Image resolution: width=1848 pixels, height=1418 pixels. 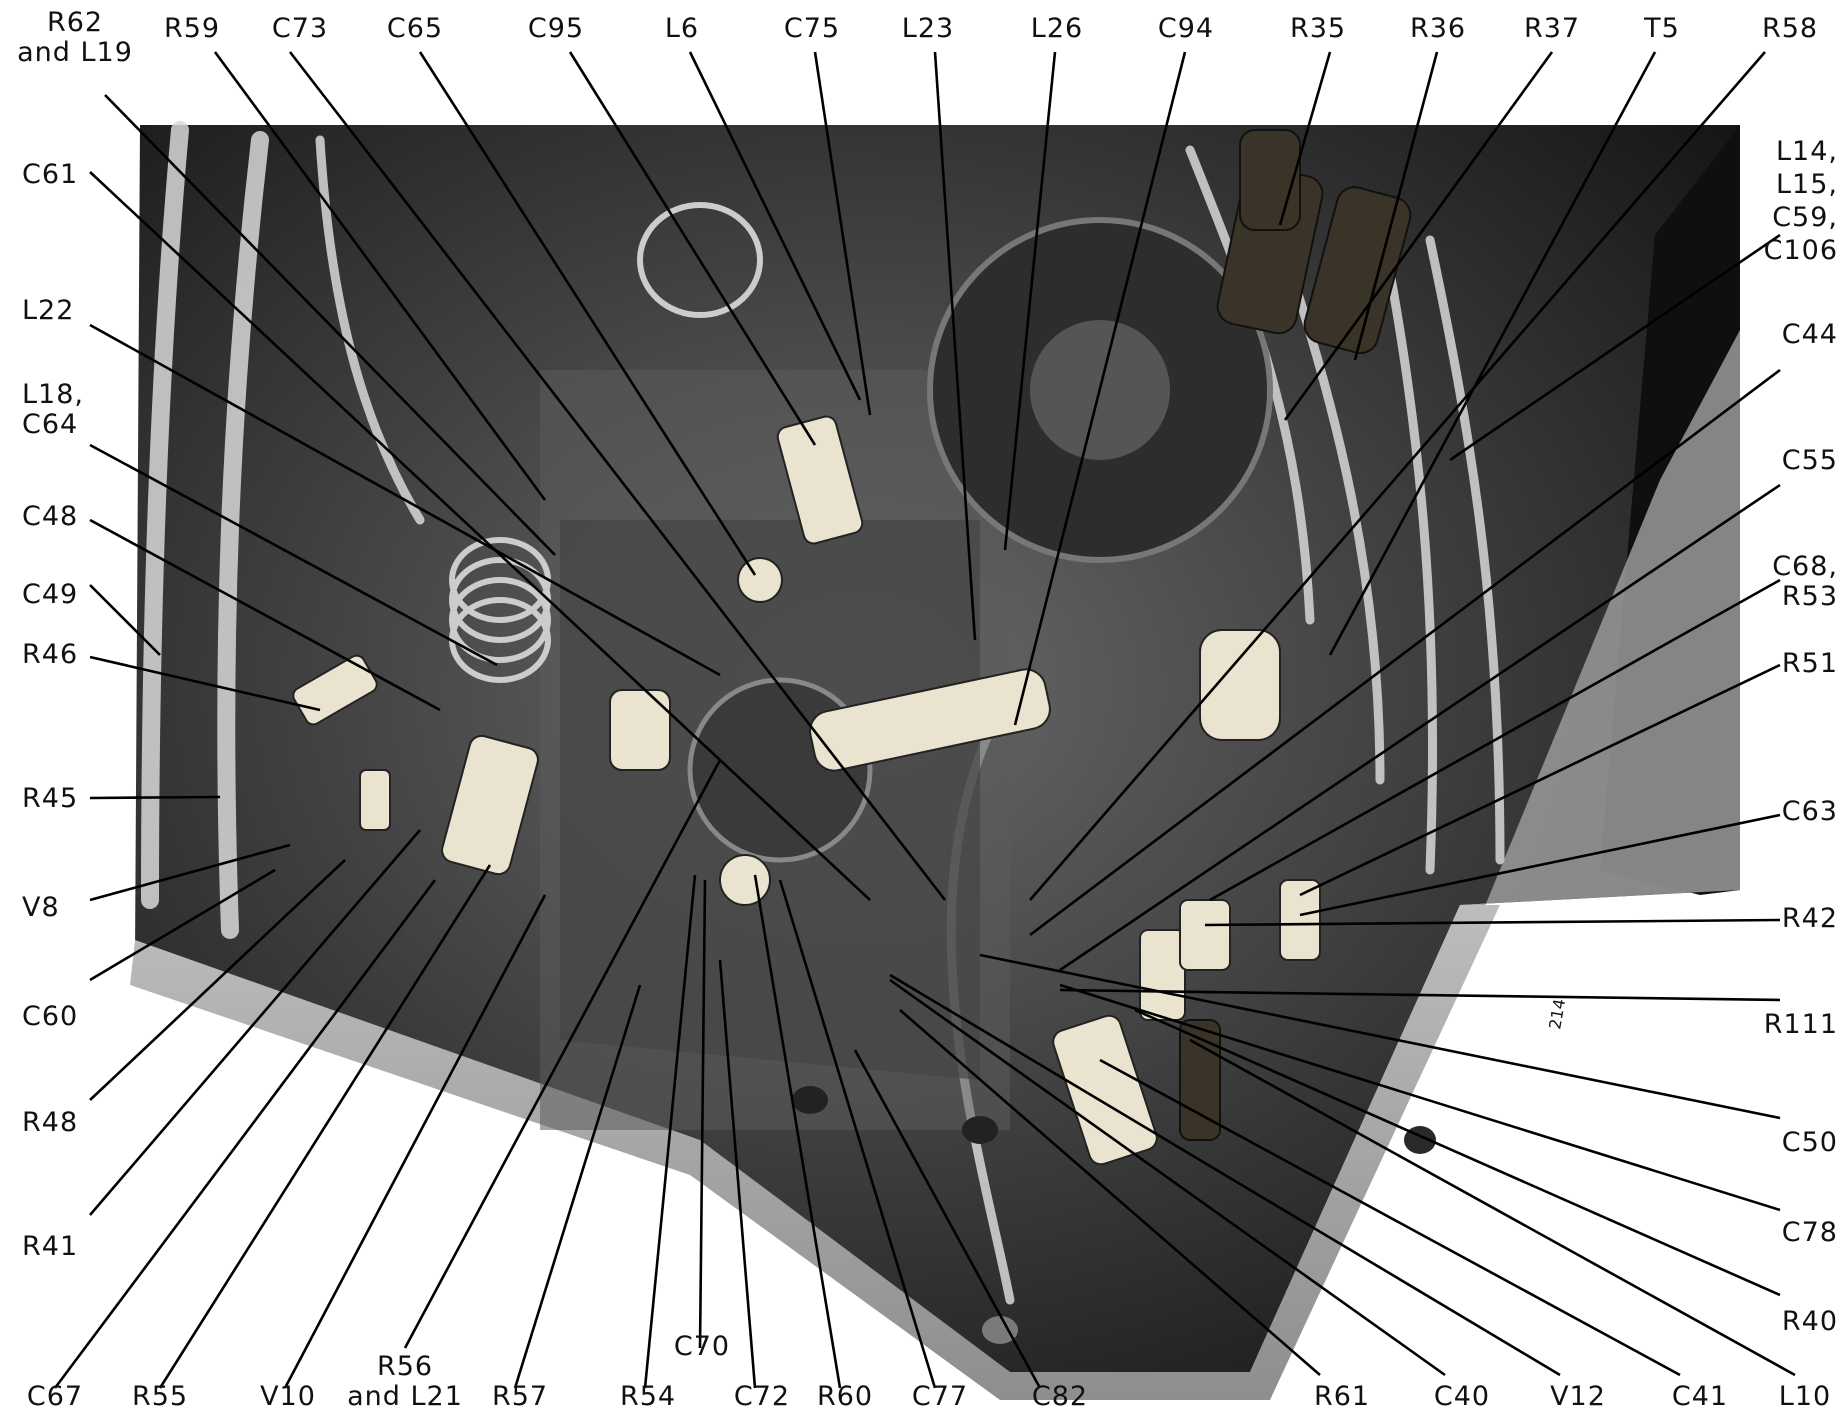 I want to click on label-t5: T5, so click(x=1662, y=28).